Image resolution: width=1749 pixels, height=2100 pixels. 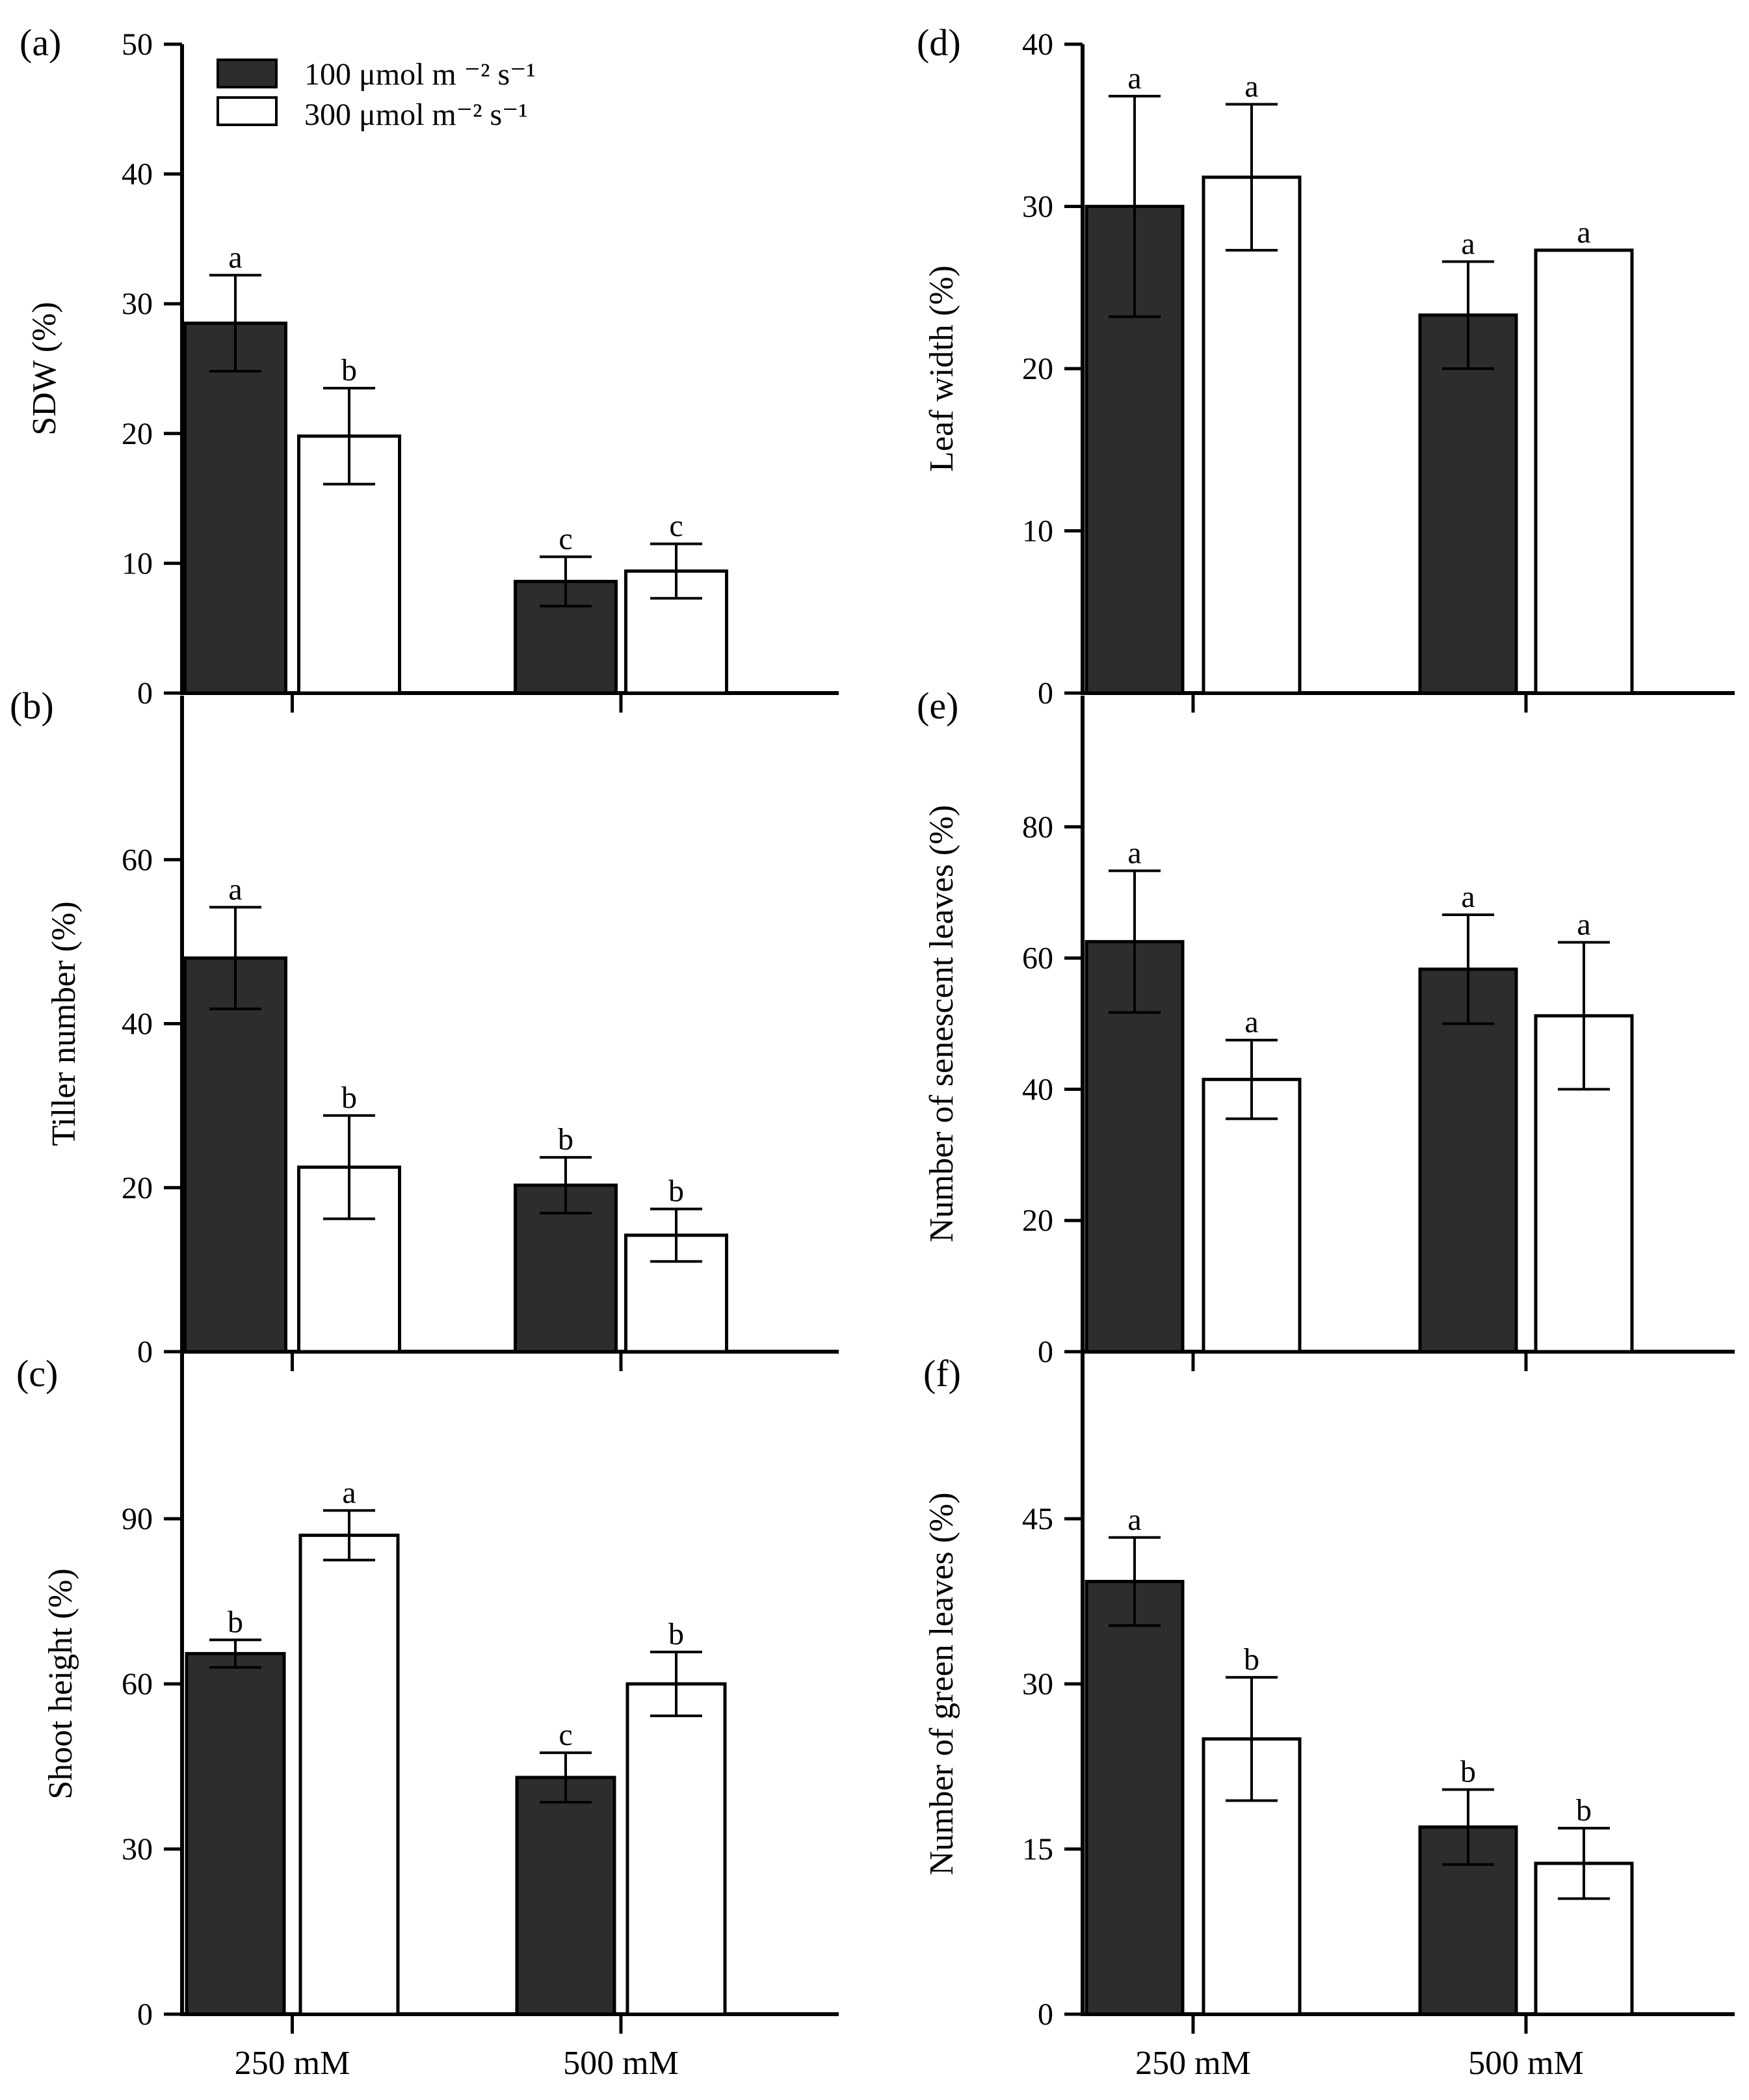 What do you see at coordinates (939, 42) in the screenshot?
I see `panel-label: (d)` at bounding box center [939, 42].